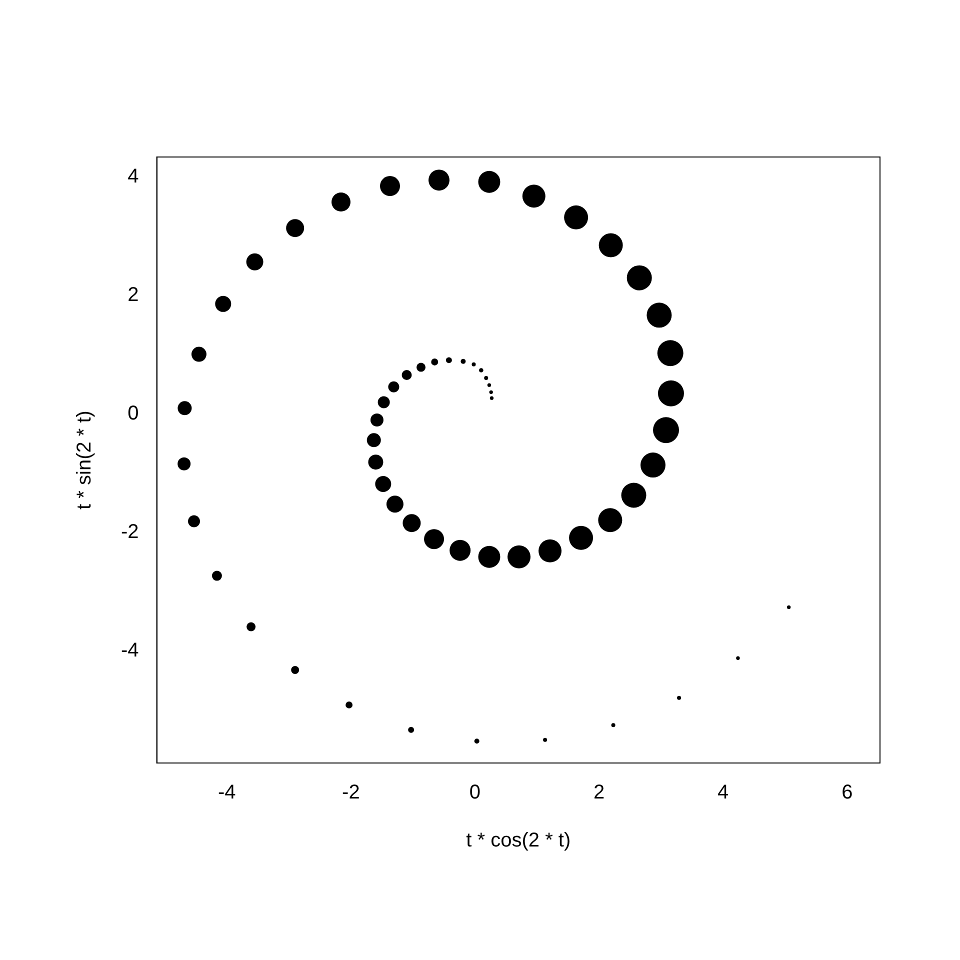 This screenshot has width=960, height=960. What do you see at coordinates (351, 793) in the screenshot?
I see `x-tick-label: -2` at bounding box center [351, 793].